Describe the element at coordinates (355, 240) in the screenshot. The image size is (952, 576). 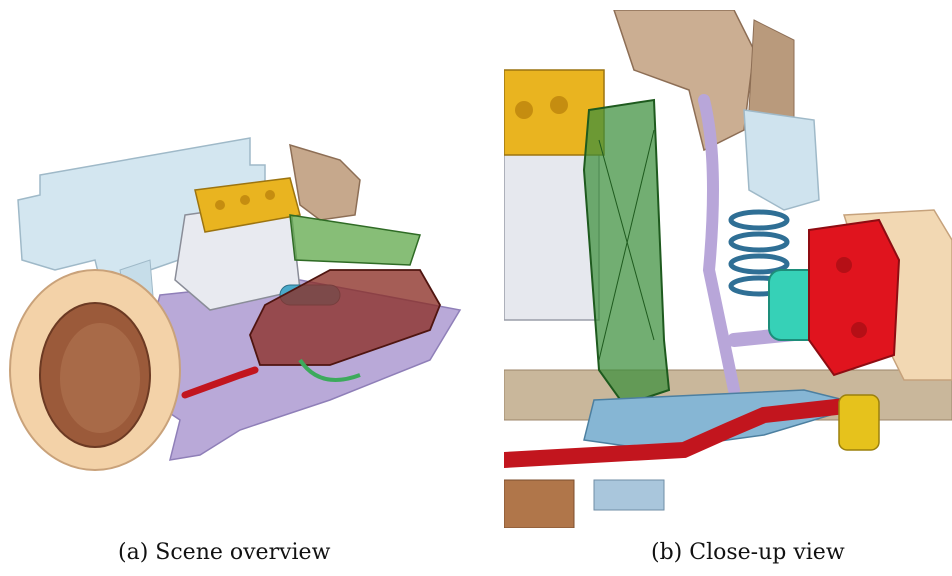
I see `circuit-board` at that location.